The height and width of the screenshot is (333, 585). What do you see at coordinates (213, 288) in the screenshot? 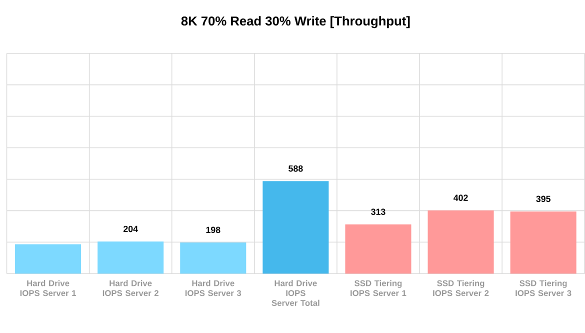
I see `x-tick-label: Hard Drive IOPS Server 3` at bounding box center [213, 288].